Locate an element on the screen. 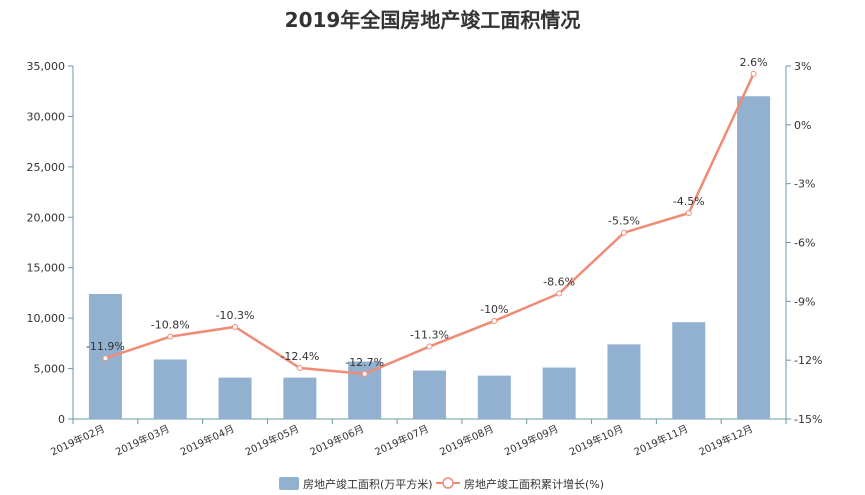 The height and width of the screenshot is (495, 865). right-axis-tick-label: -9% is located at coordinates (804, 301).